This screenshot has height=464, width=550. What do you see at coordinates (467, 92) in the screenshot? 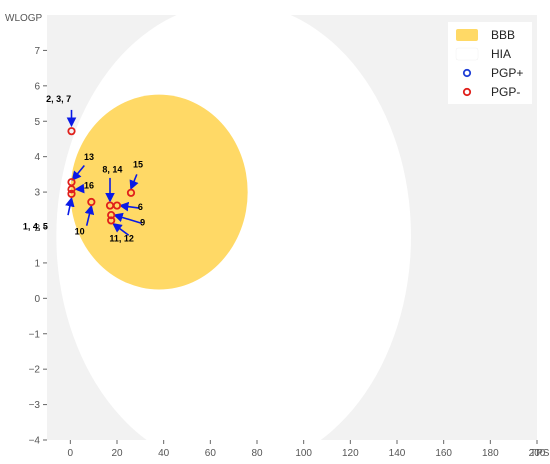
I see `legend-marker-pgpminus` at bounding box center [467, 92].